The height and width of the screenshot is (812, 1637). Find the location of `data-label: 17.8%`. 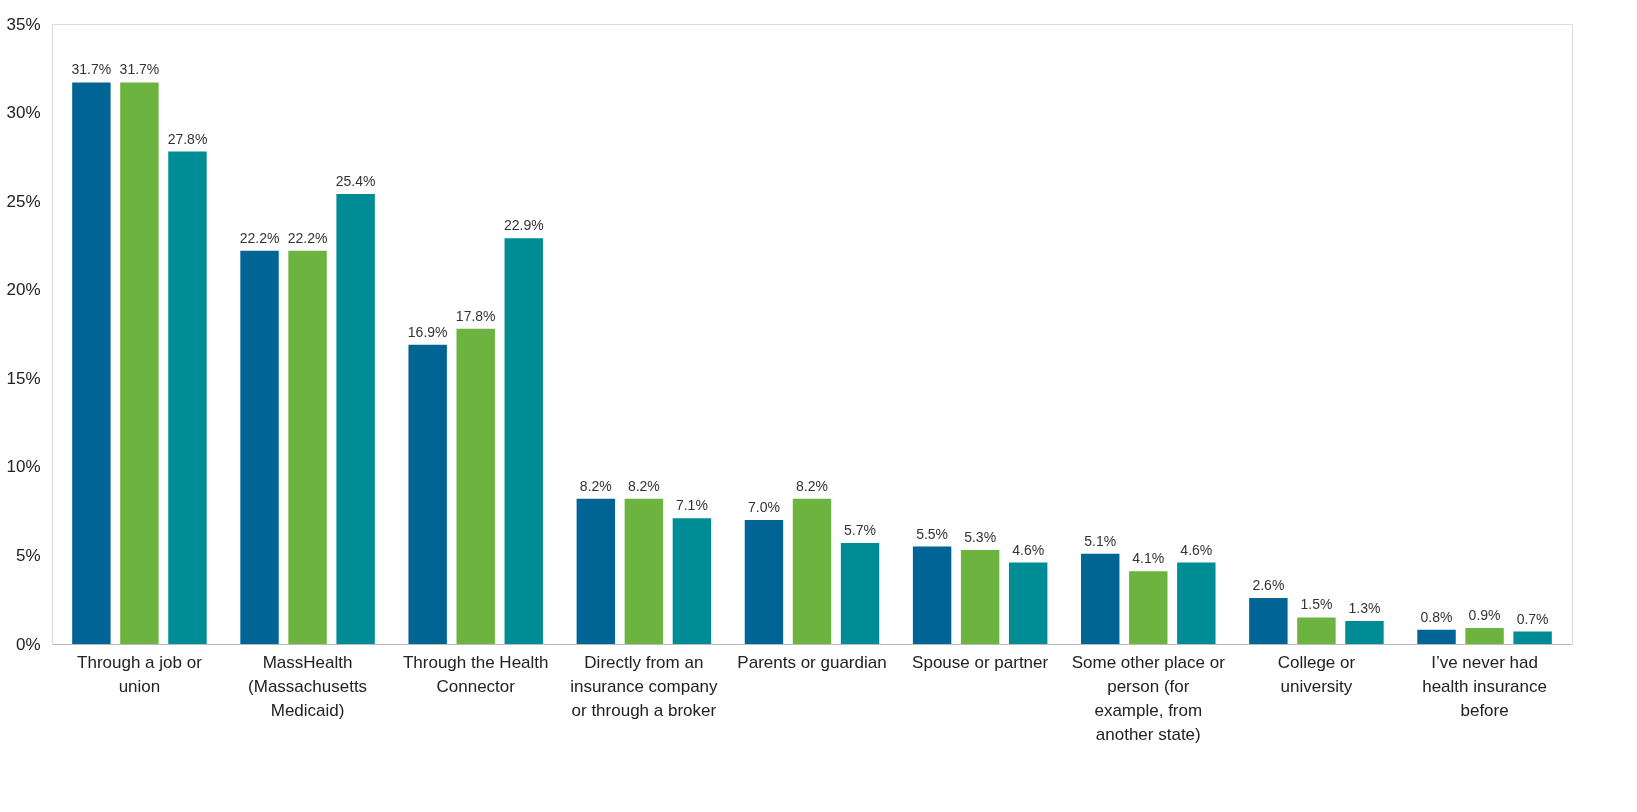

data-label: 17.8% is located at coordinates (475, 315).